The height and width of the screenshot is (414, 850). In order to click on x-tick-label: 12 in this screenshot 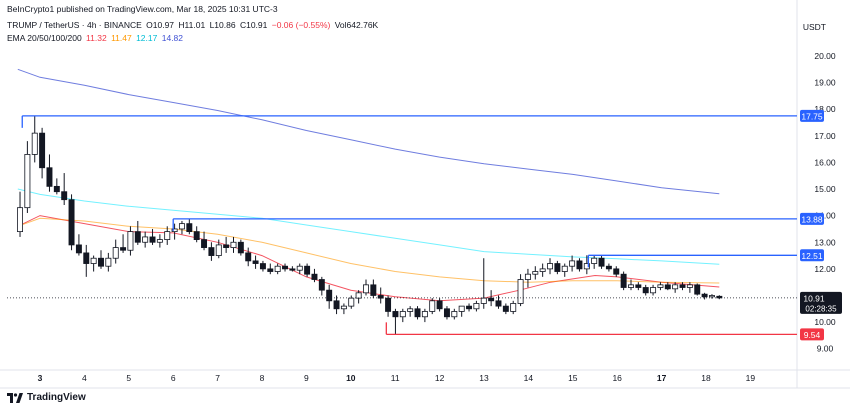, I will do `click(440, 378)`.